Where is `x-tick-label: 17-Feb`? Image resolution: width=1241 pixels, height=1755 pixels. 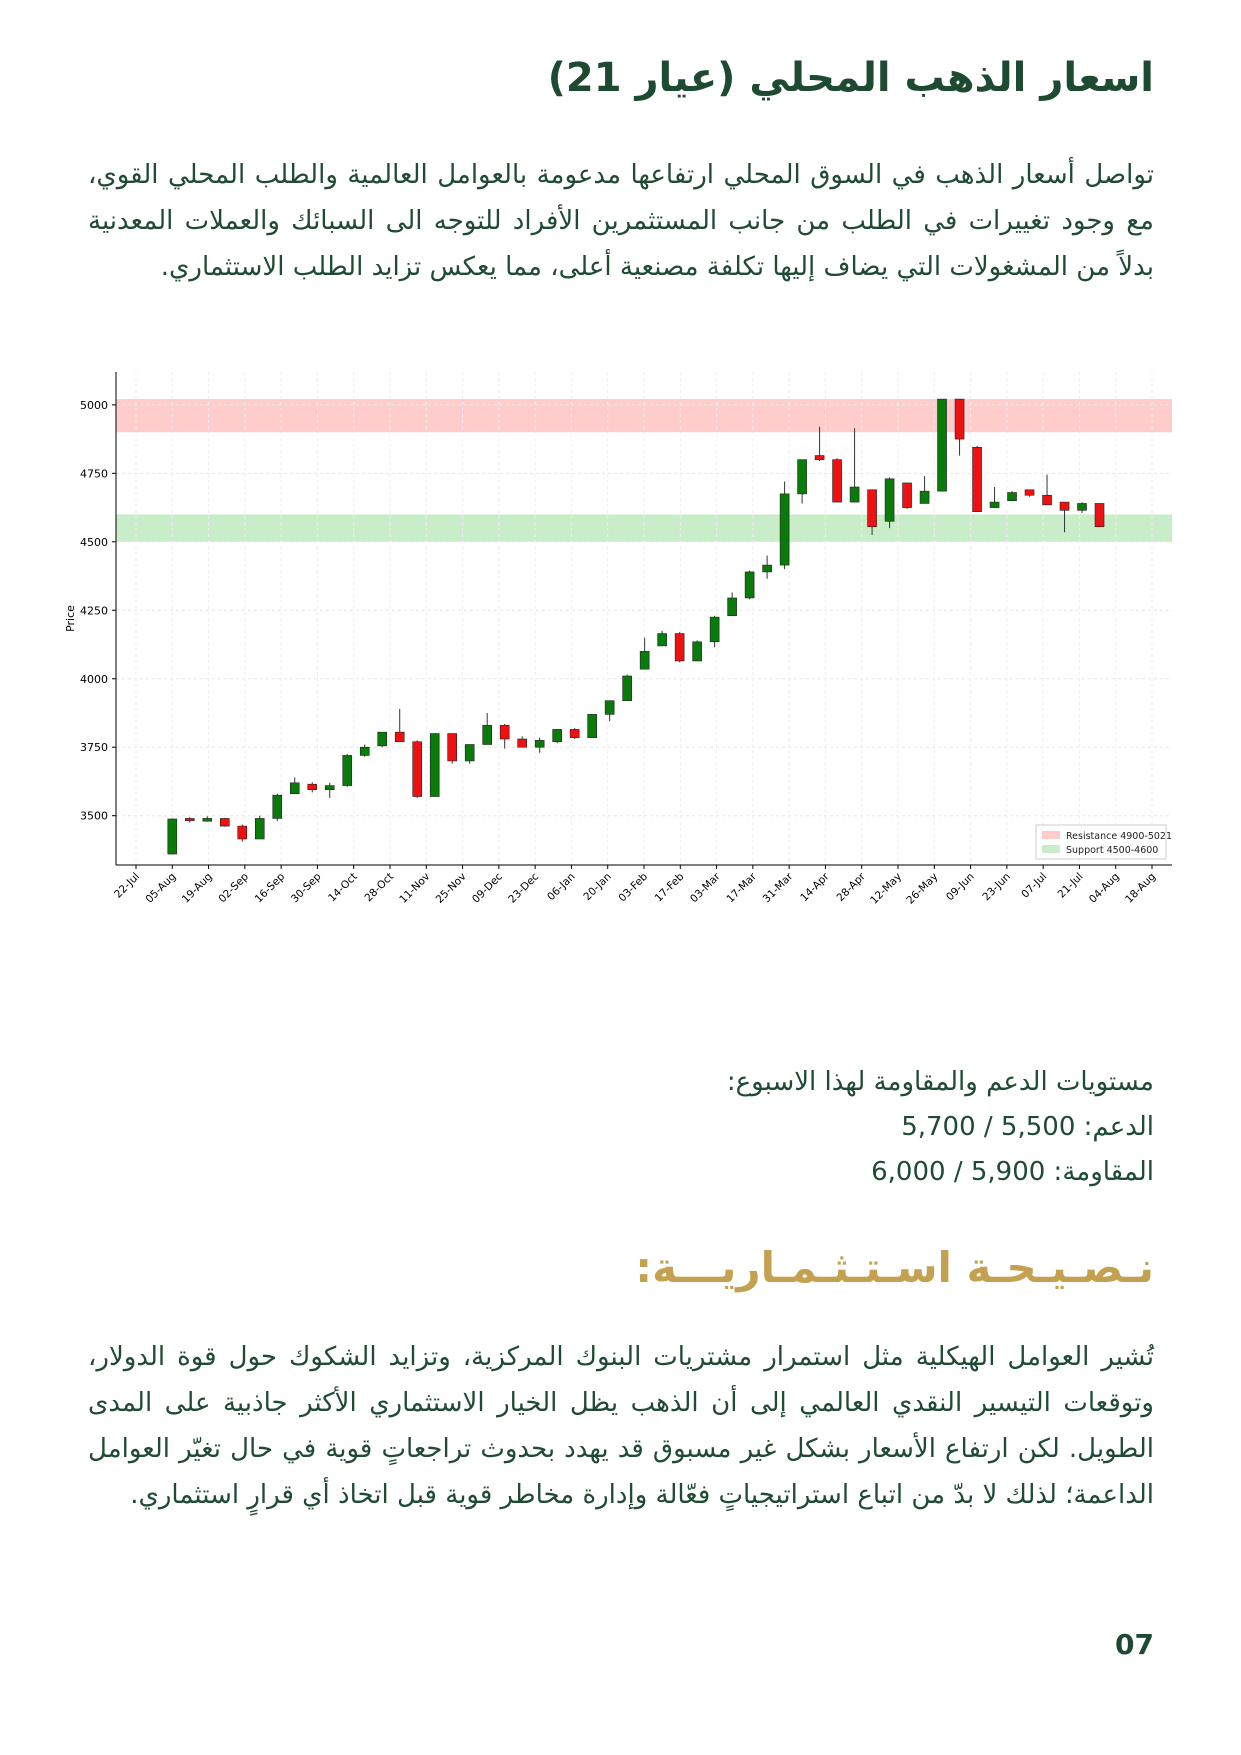
x-tick-label: 17-Feb is located at coordinates (670, 887).